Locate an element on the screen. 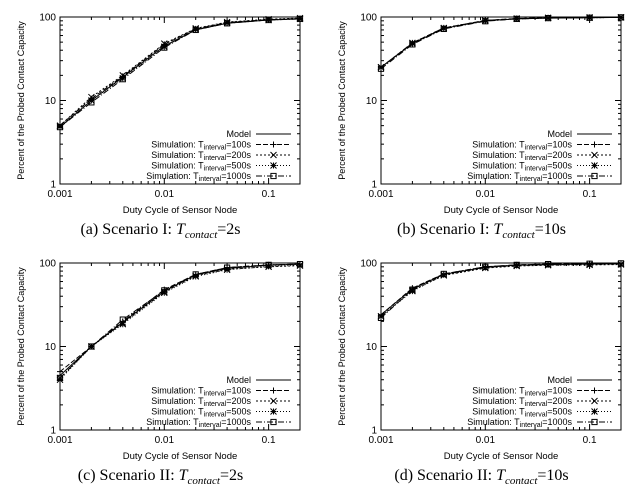 This screenshot has height=492, width=642. legend-label: Simulation: Tinterval=100s is located at coordinates (201, 146).